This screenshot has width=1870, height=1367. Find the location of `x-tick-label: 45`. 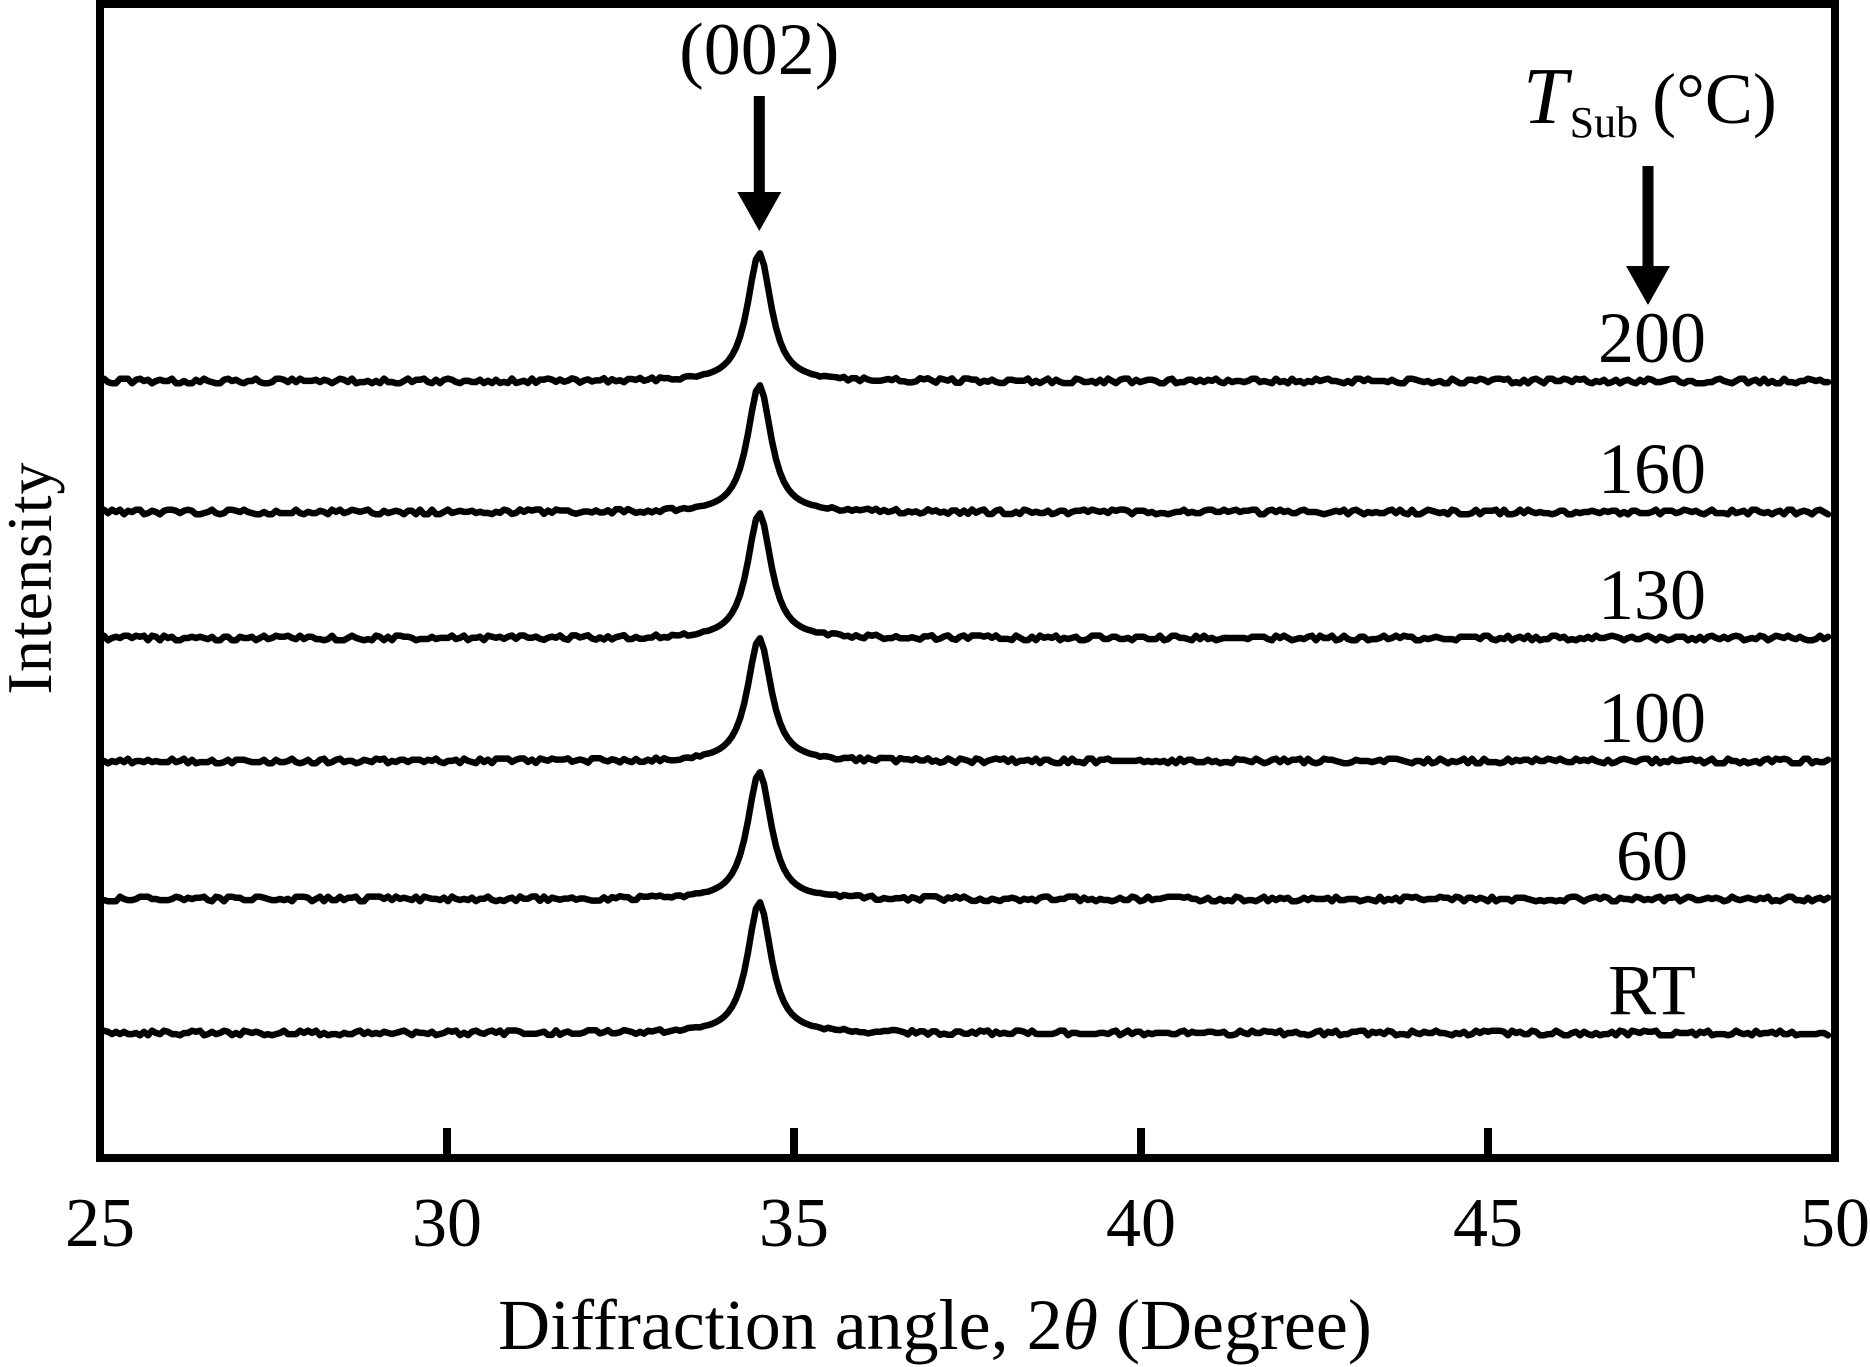

x-tick-label: 45 is located at coordinates (1488, 1223).